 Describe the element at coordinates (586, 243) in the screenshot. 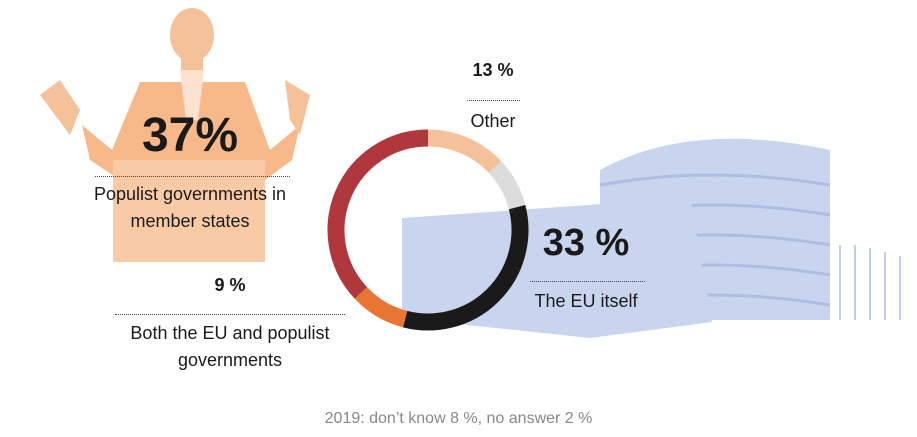

I see `value-label: 33 %` at that location.